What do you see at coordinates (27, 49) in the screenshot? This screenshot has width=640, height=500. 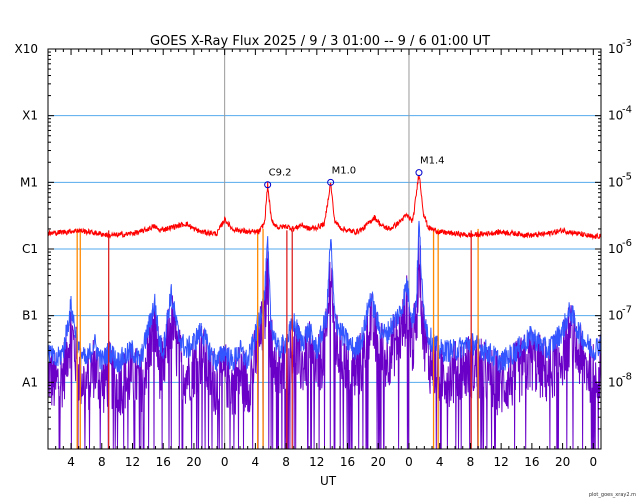 I see `y-tick-label-left: X10` at bounding box center [27, 49].